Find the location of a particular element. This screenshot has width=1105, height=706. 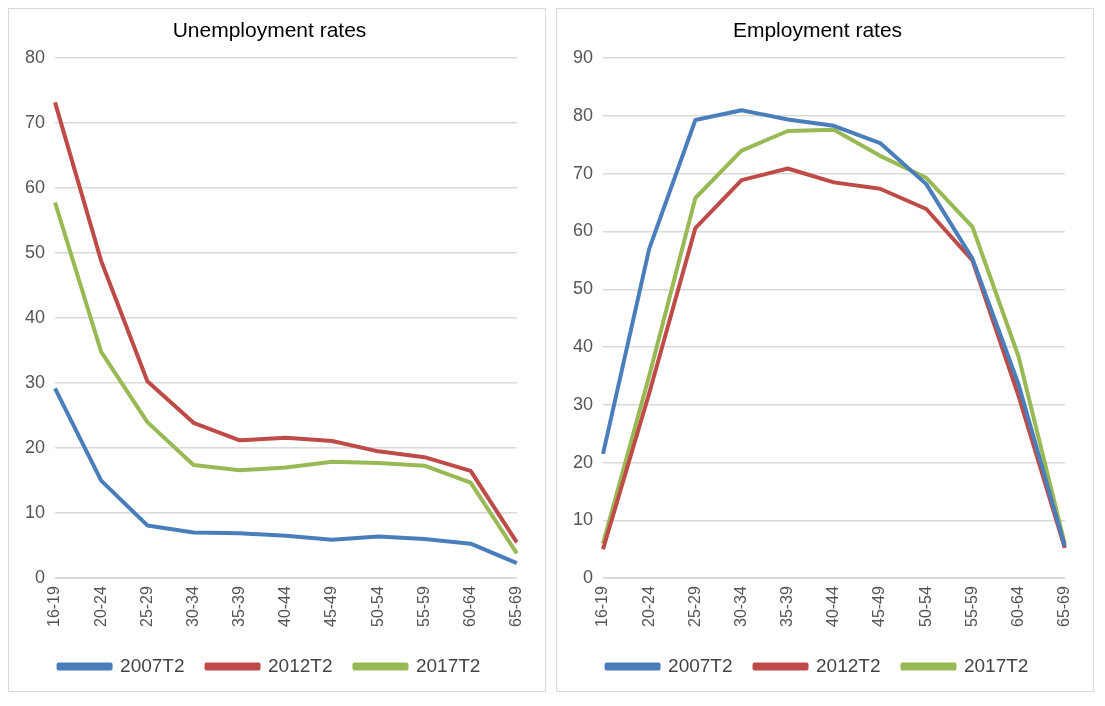

chart-title: Unemployment rates is located at coordinates (269, 30).